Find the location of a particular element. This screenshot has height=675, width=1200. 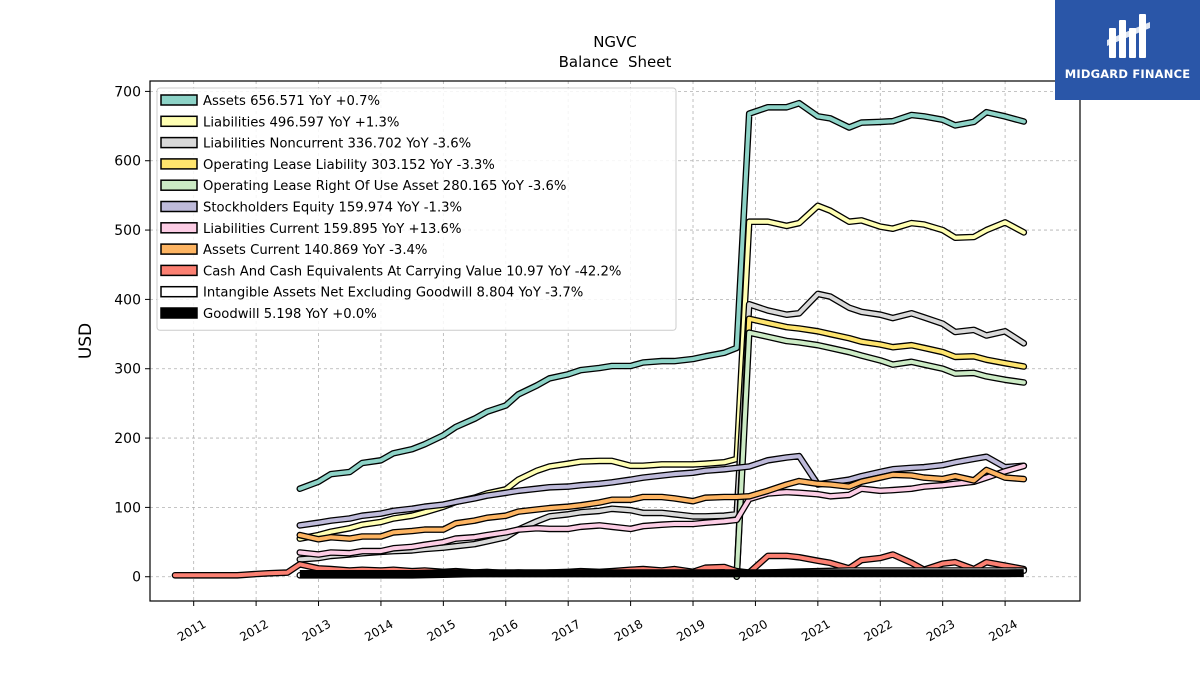

series-operating-lease-right-of-use-asset is located at coordinates (880, 454).